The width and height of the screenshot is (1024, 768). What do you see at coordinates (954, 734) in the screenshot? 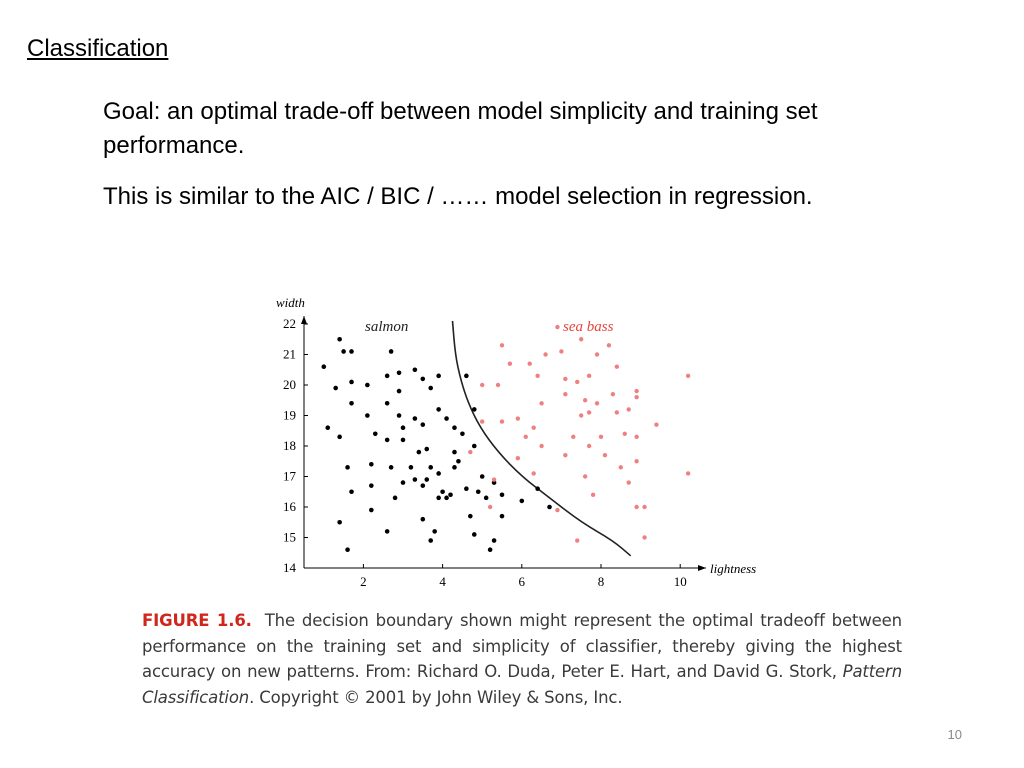
I see `page-number: 10` at bounding box center [954, 734].